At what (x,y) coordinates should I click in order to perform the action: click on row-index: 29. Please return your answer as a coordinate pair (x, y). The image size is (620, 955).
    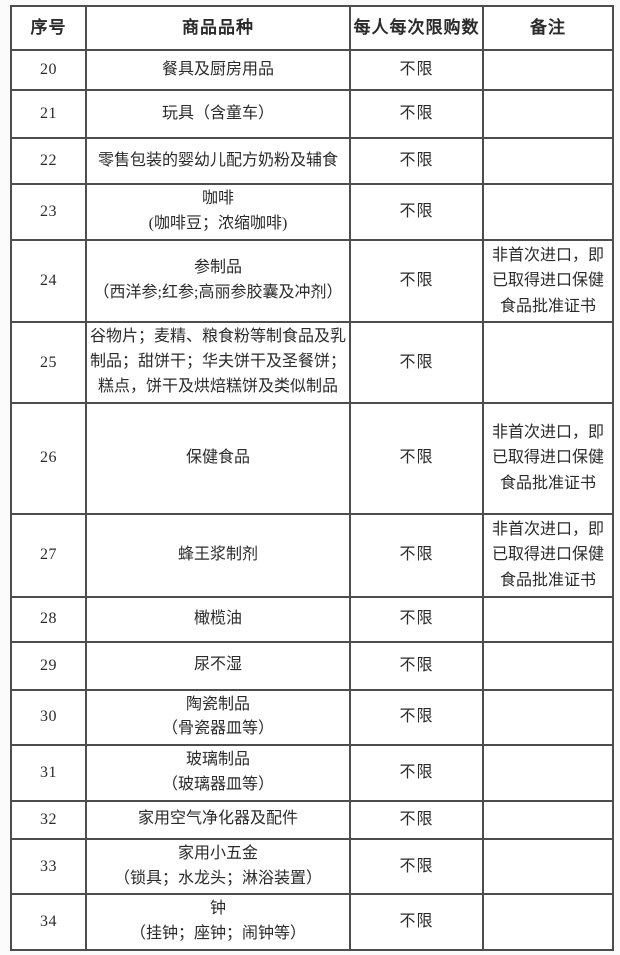
    Looking at the image, I should click on (48, 665).